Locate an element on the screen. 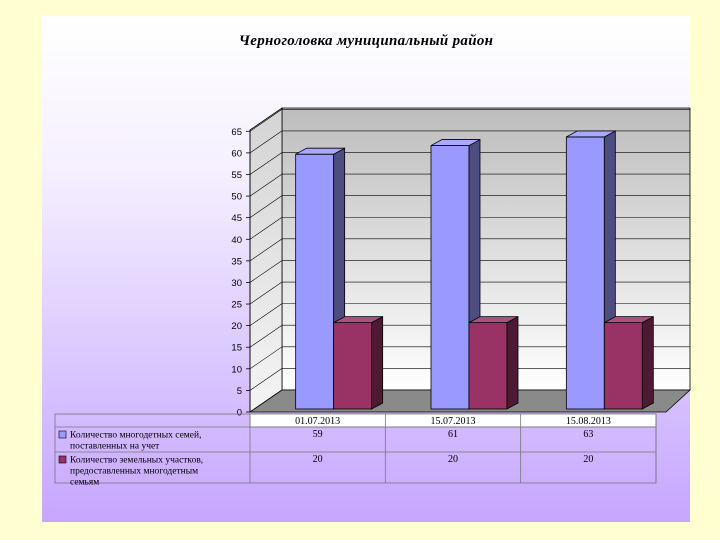  legend-label: Количество земельных участков, is located at coordinates (136, 461).